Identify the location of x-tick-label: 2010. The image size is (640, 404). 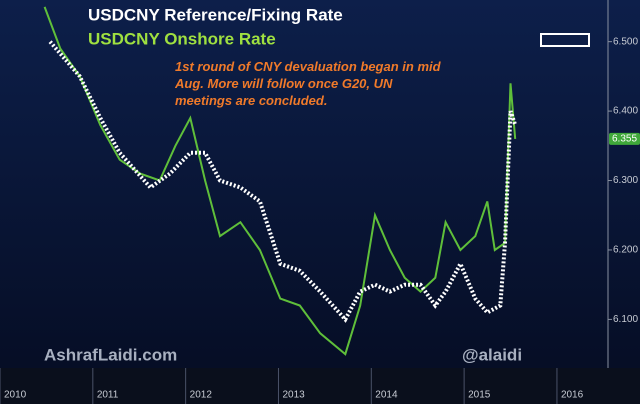
(15, 395).